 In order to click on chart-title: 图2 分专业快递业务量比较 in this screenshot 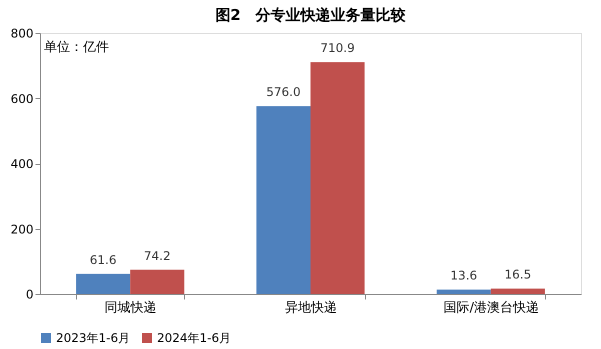, I will do `click(311, 15)`.